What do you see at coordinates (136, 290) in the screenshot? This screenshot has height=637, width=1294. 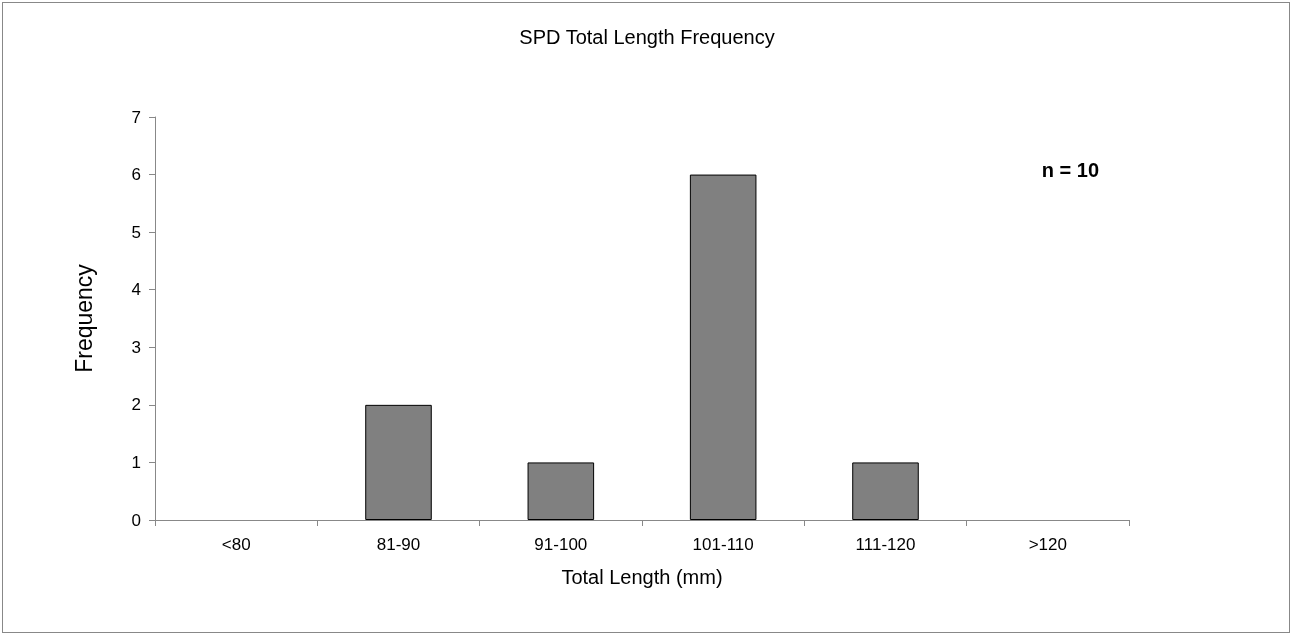 I see `y-tick-label: 4` at bounding box center [136, 290].